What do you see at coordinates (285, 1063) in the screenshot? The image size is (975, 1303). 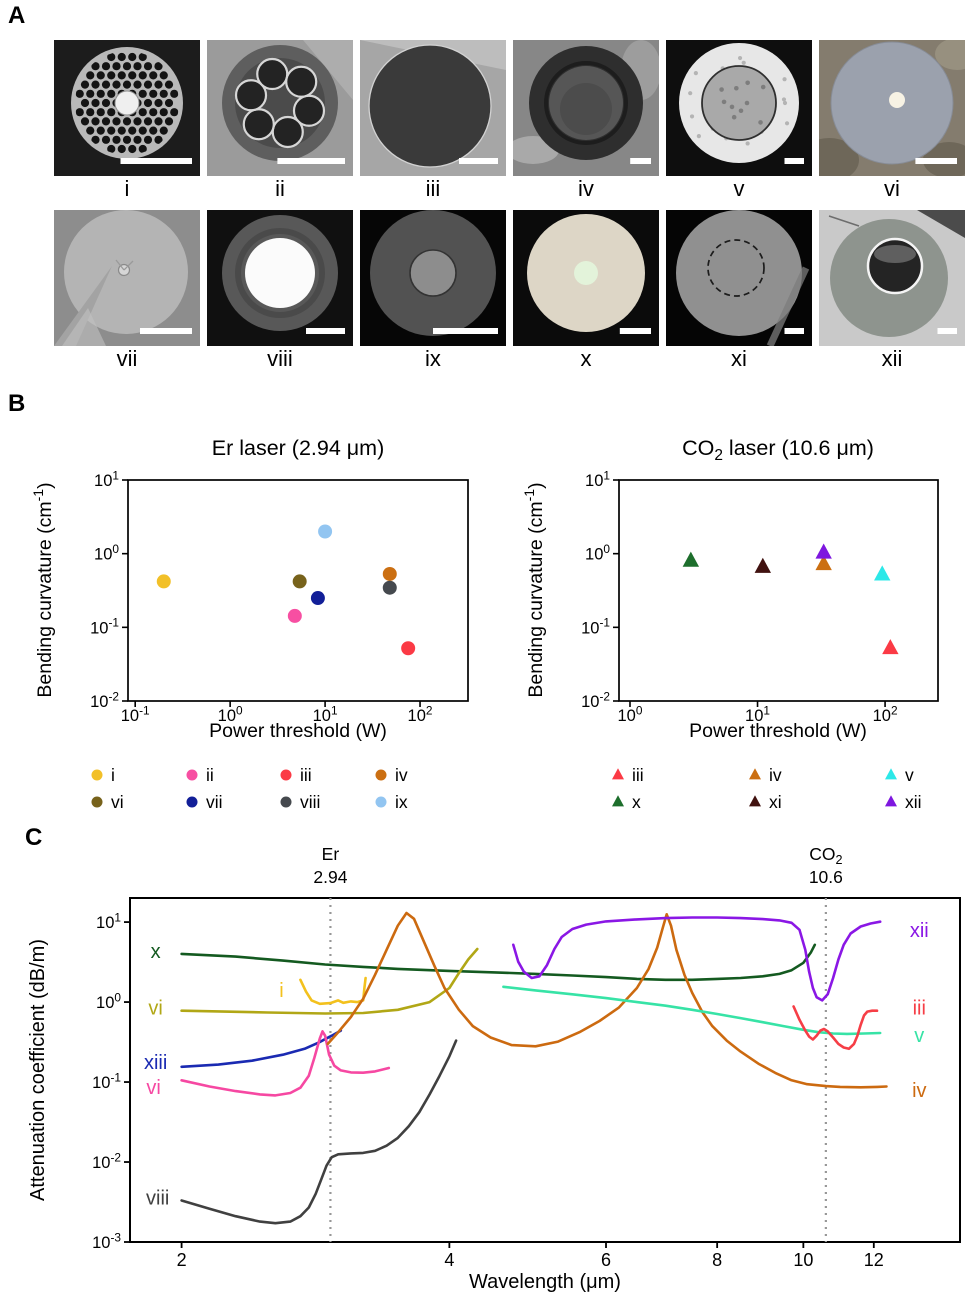 I see `curve-vi-pink` at bounding box center [285, 1063].